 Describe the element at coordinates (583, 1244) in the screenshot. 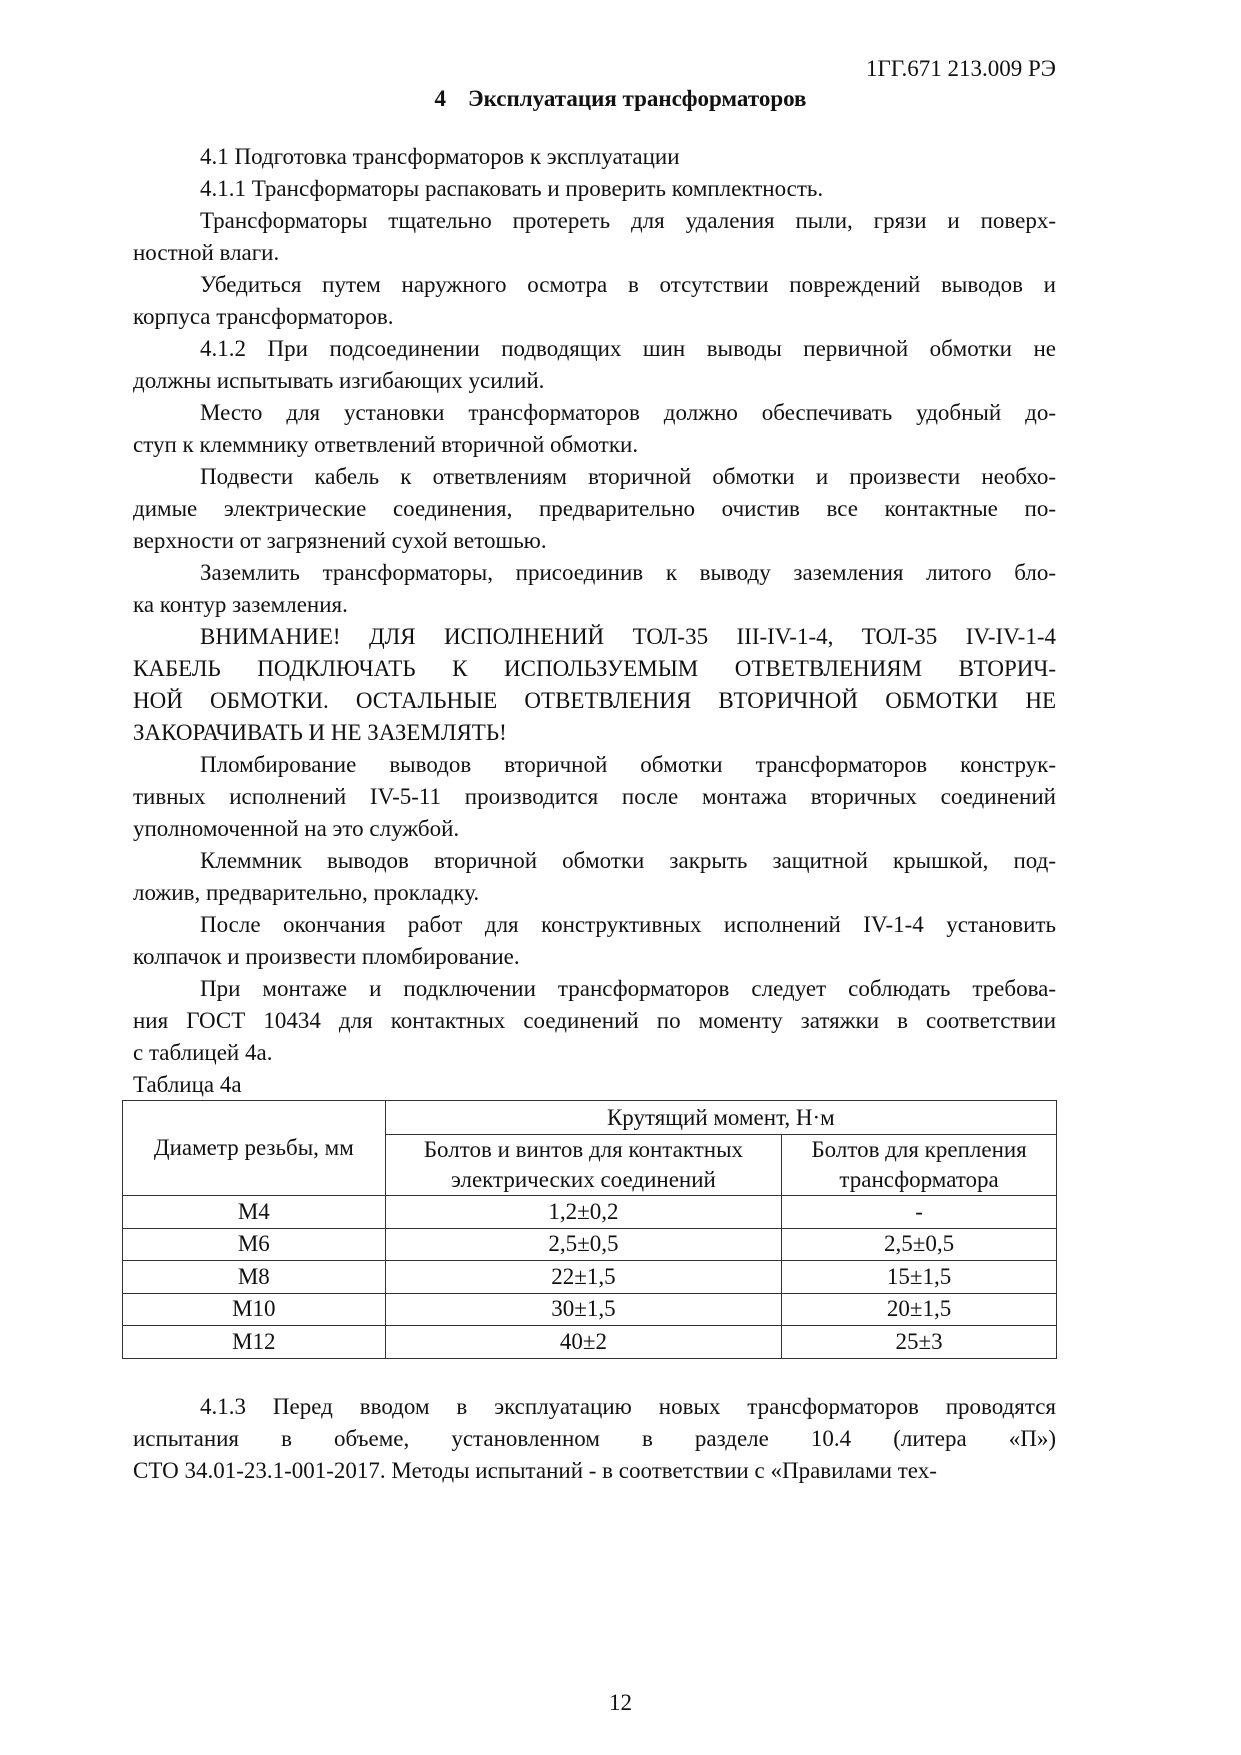

I see `contact-torque-cell: 2,5±0,5` at that location.